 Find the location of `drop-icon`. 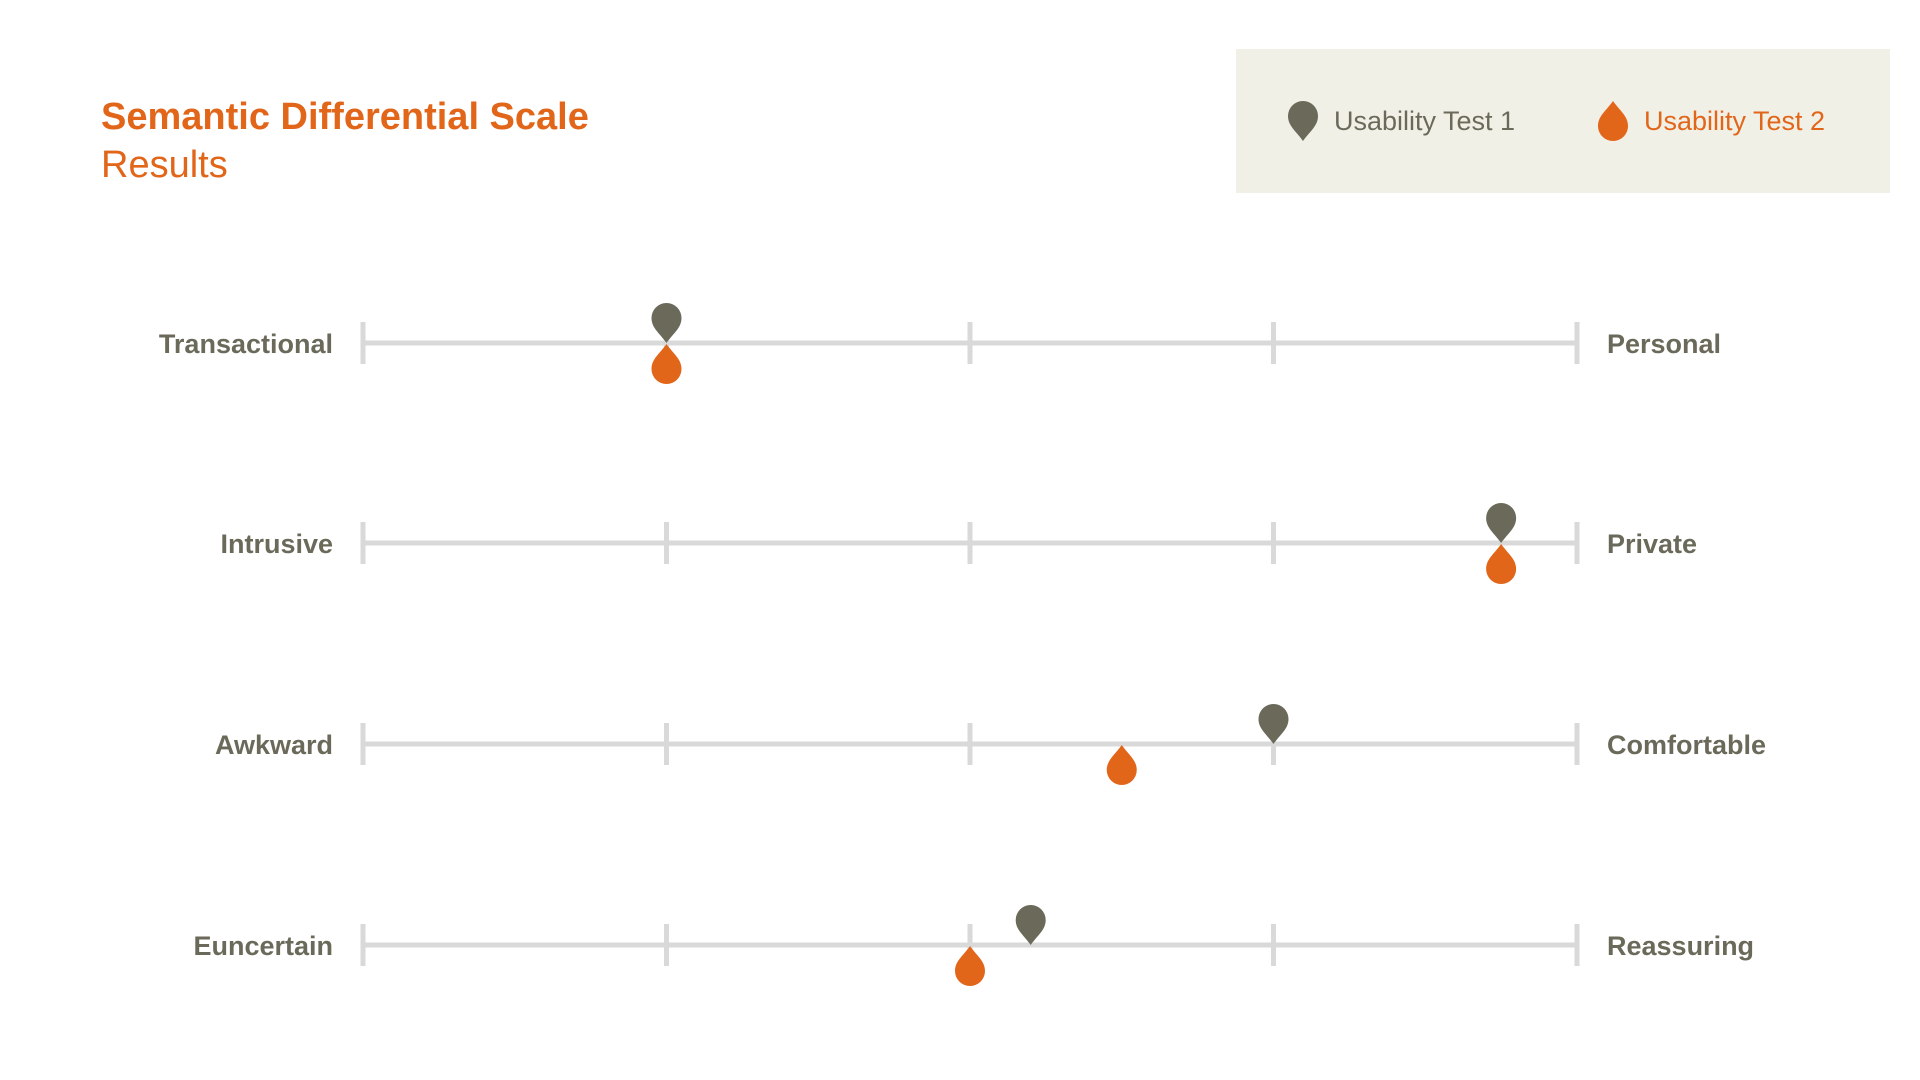

drop-icon is located at coordinates (1613, 121).